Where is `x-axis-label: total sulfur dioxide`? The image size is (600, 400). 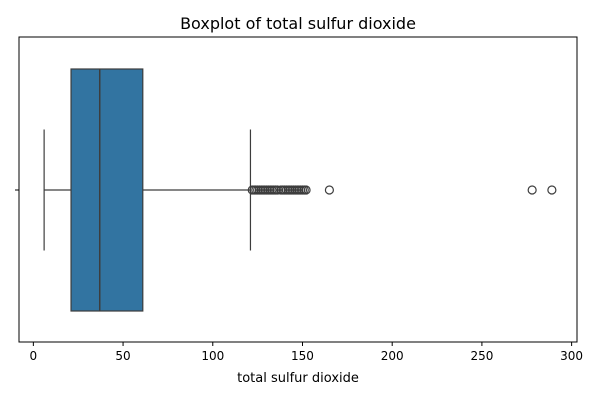 x-axis-label: total sulfur dioxide is located at coordinates (298, 378).